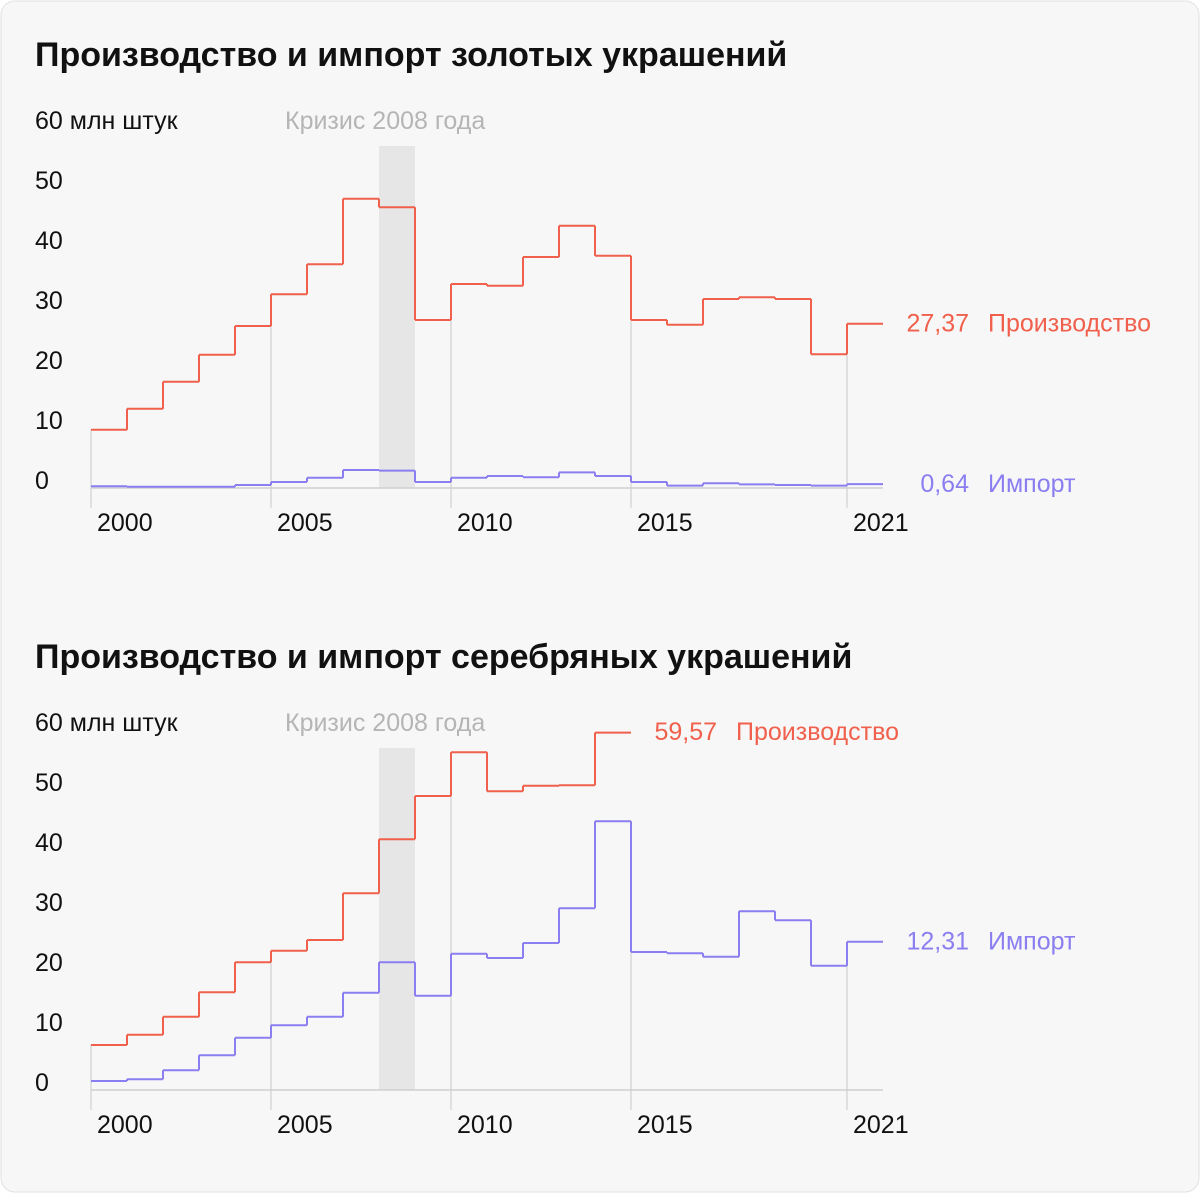  Describe the element at coordinates (937, 941) in the screenshot. I see `end-value-label: 12,31` at that location.